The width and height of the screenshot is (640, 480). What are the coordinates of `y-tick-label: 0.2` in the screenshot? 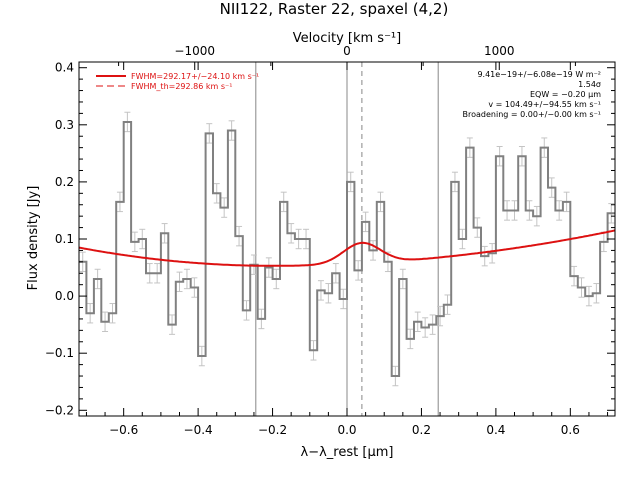 It's located at (64, 182).